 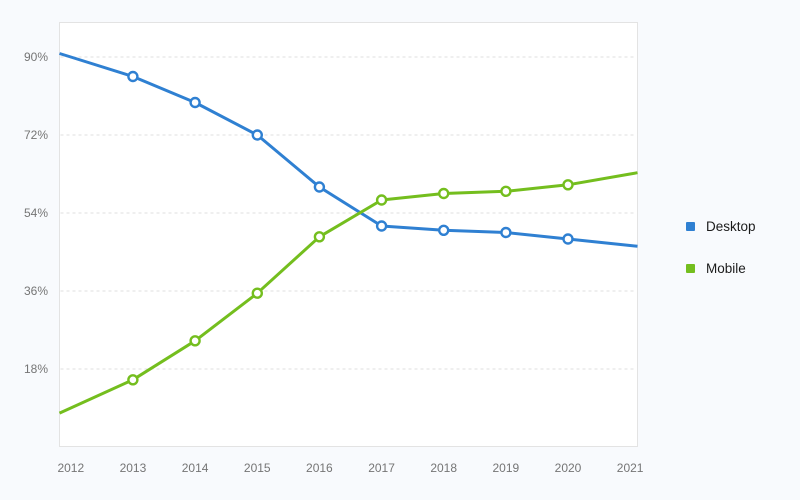 What do you see at coordinates (721, 247) in the screenshot?
I see `legend: Desktop Mobile` at bounding box center [721, 247].